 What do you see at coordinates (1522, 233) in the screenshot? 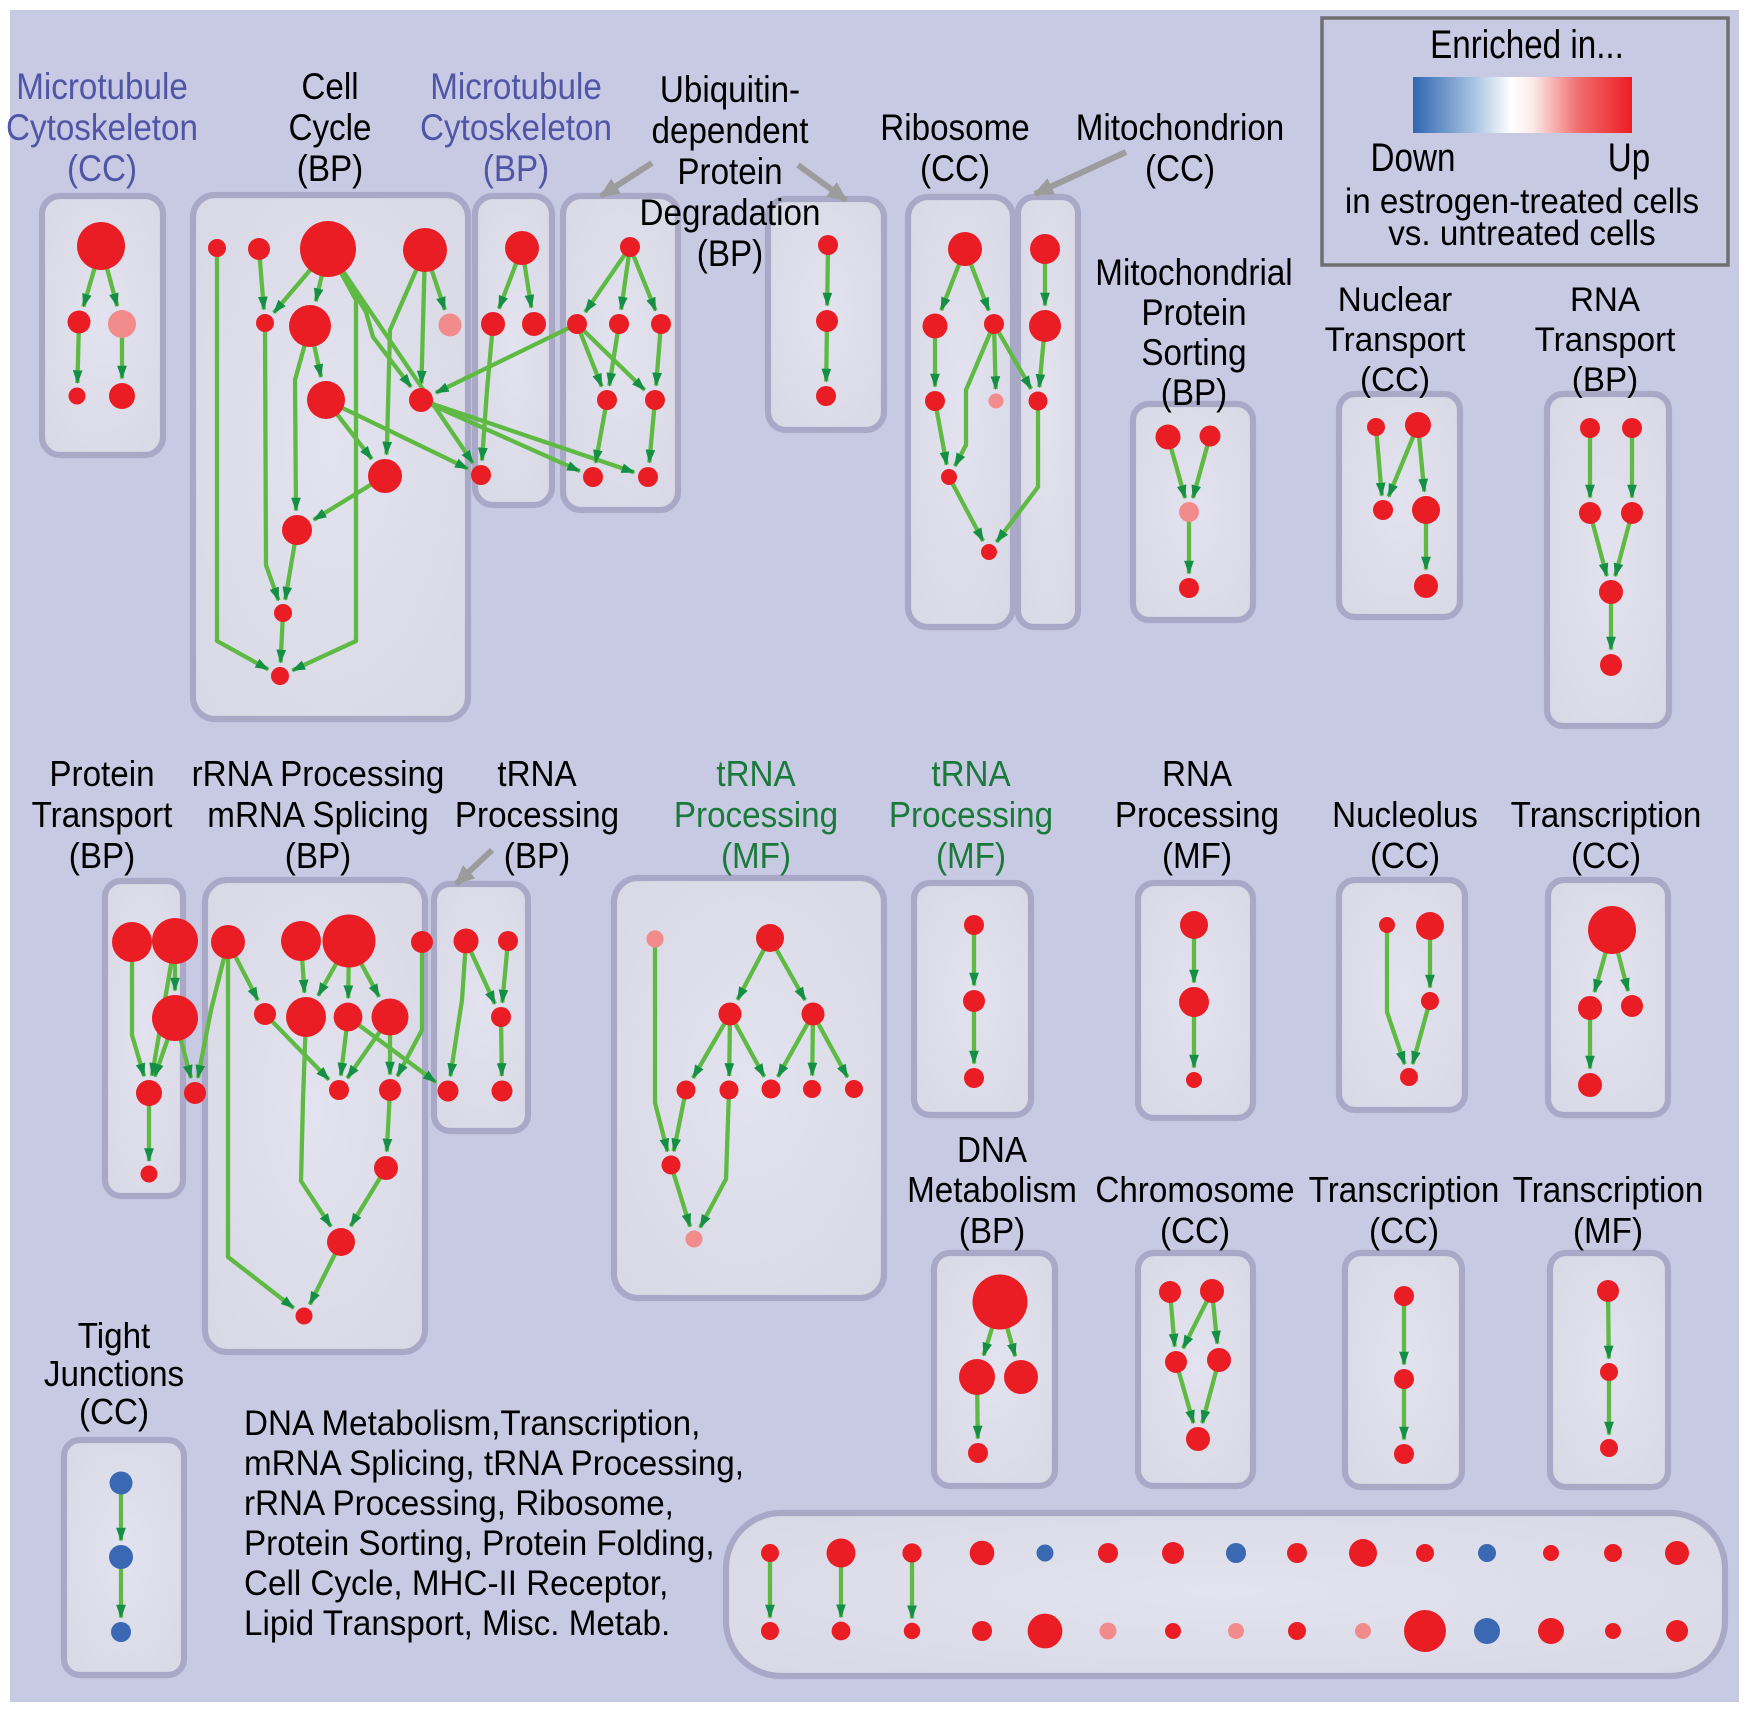
I see `svg-text: vs. untreated cells` at bounding box center [1522, 233].